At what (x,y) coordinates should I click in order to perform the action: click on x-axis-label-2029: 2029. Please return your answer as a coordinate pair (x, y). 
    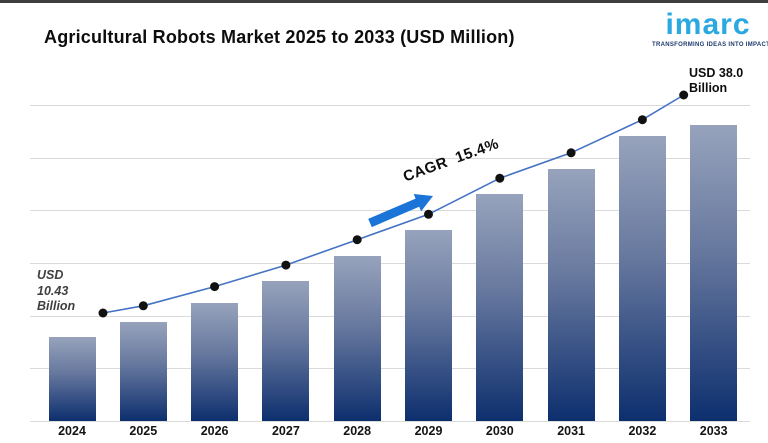
    Looking at the image, I should click on (428, 431).